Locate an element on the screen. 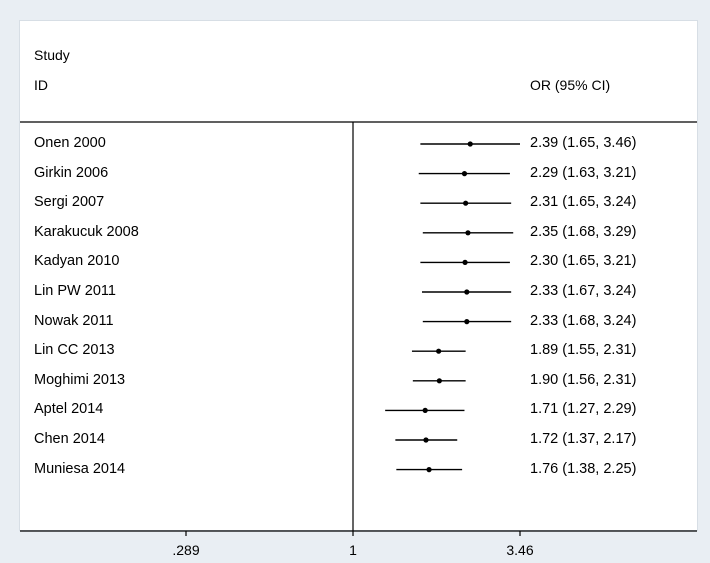  x-tick-label: 1 is located at coordinates (353, 550).